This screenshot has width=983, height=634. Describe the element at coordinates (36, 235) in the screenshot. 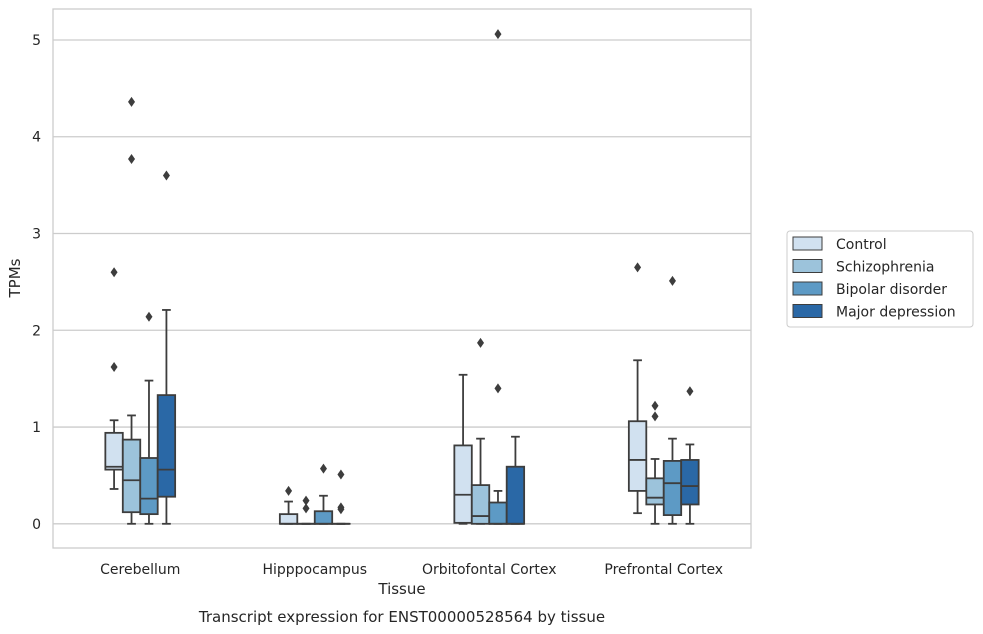

I see `y-tick-label: 3` at that location.